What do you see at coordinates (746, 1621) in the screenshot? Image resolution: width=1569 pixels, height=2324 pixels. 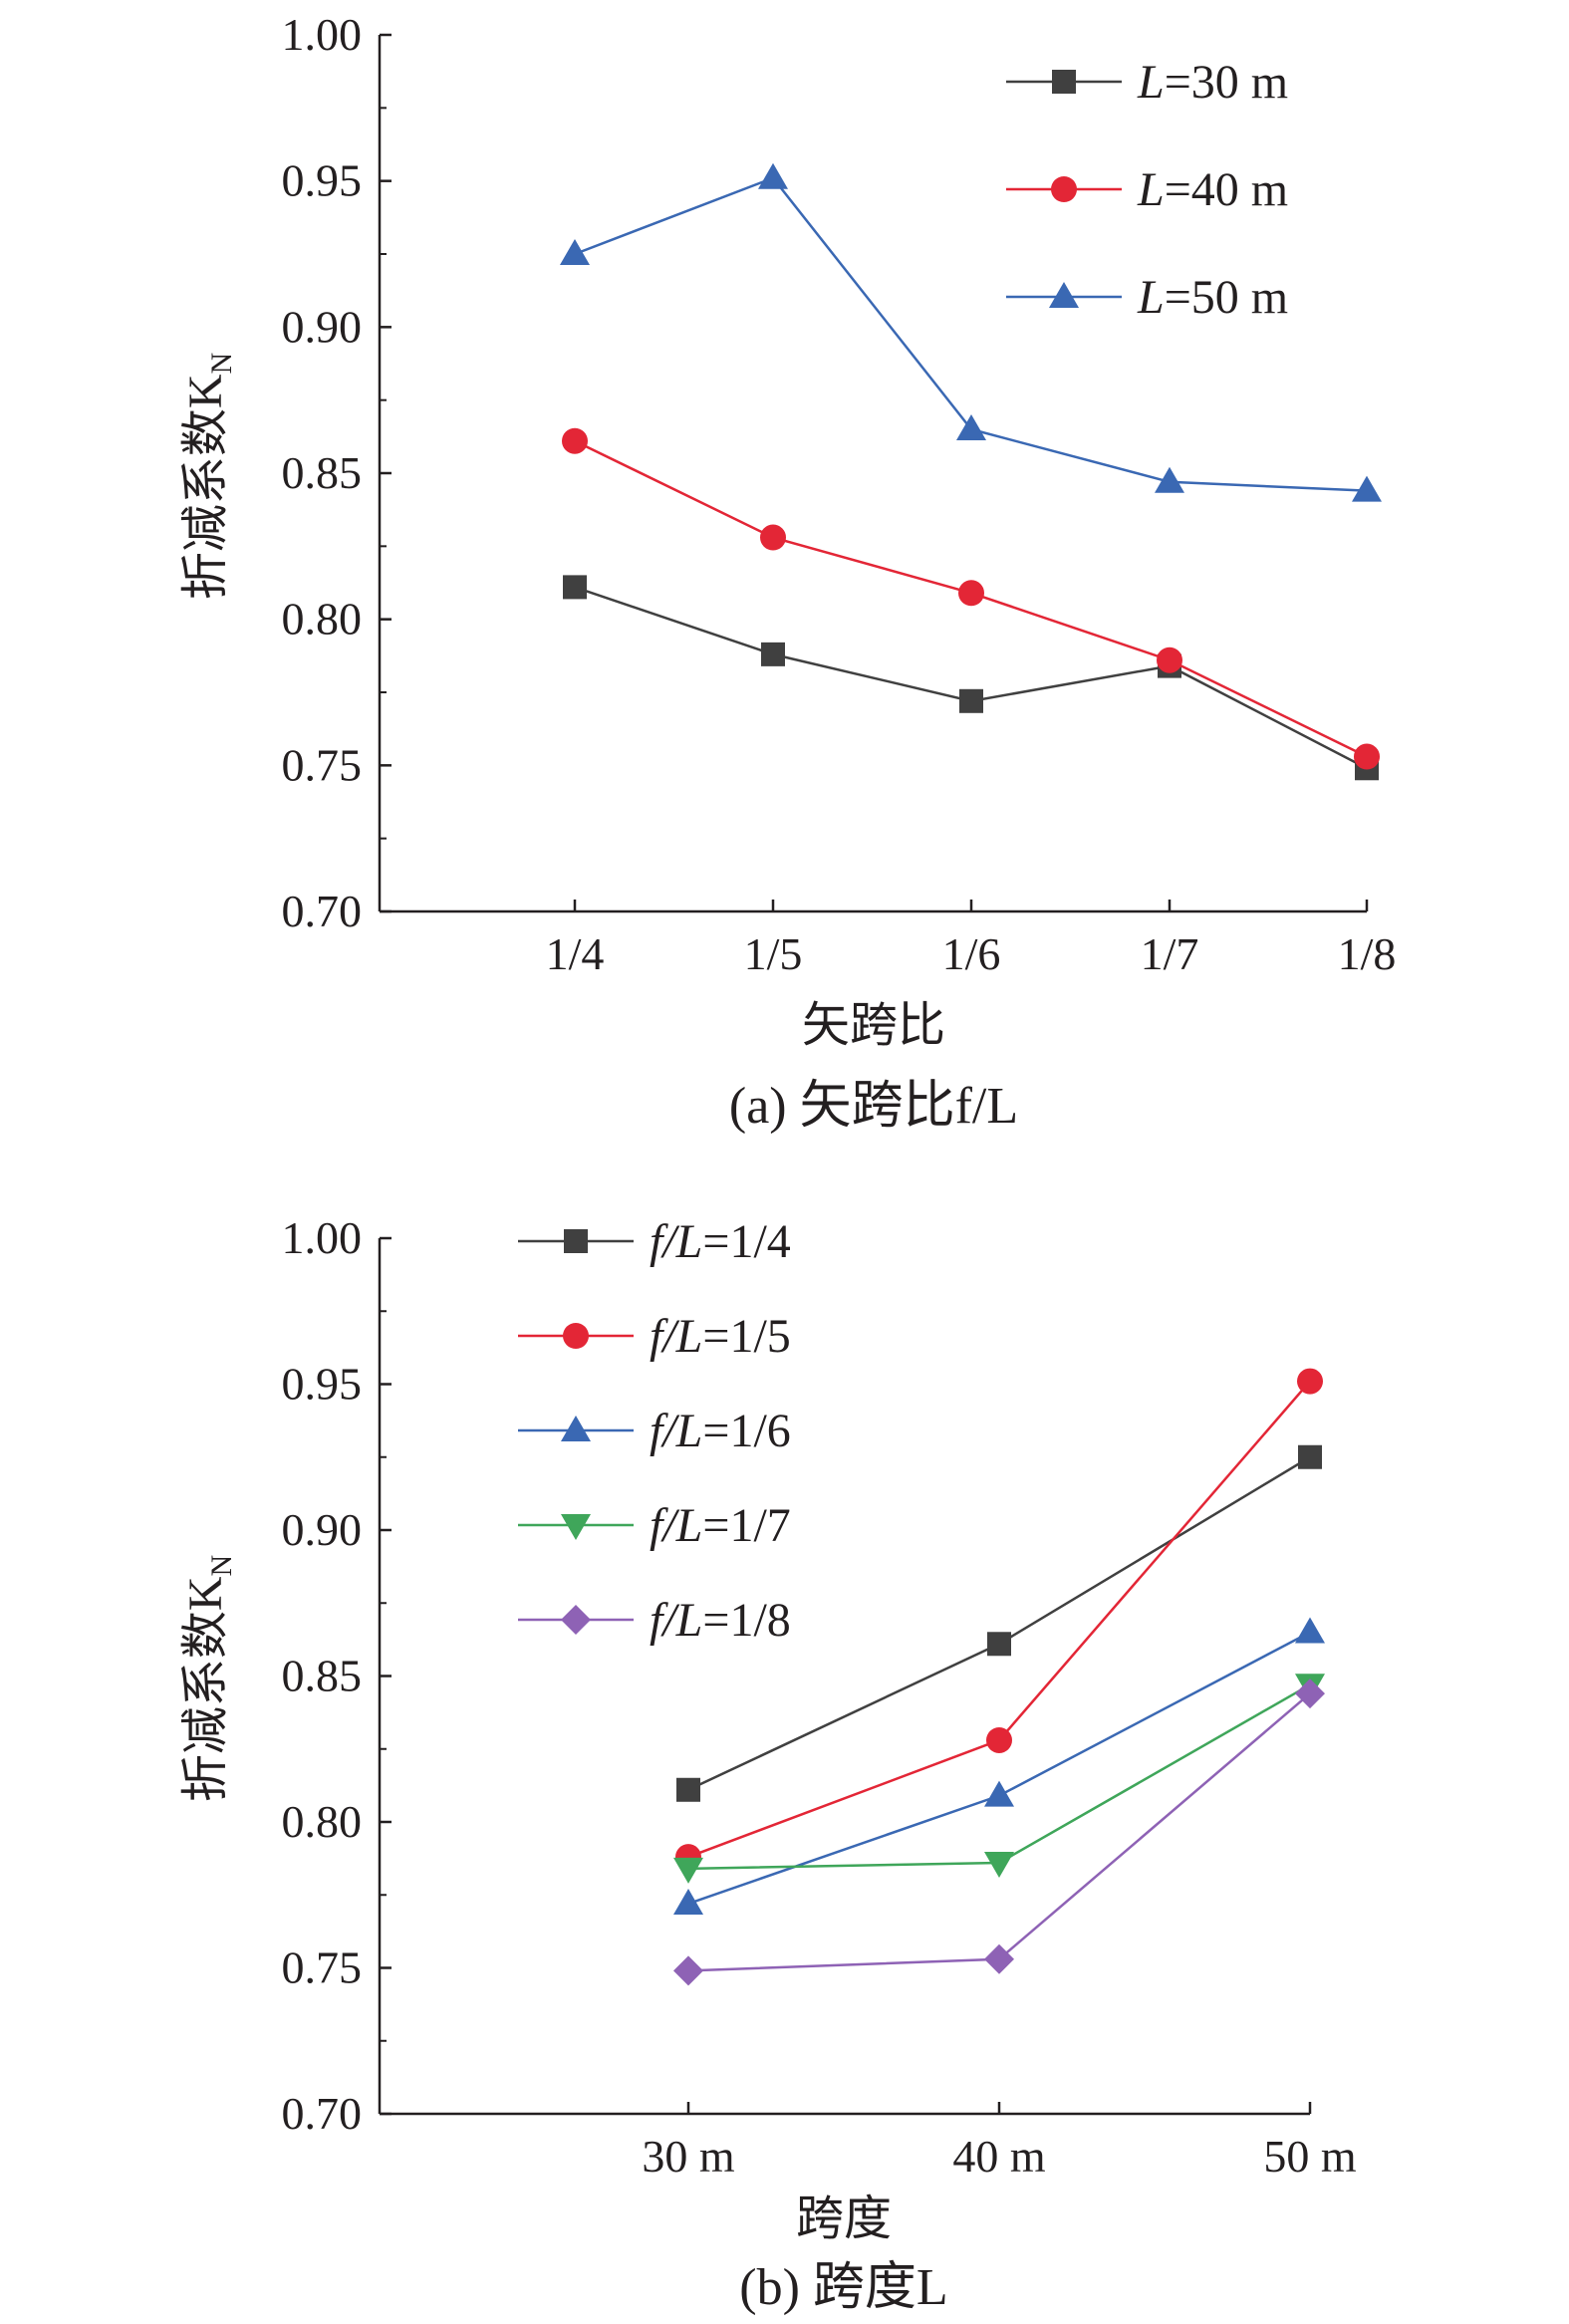 I see `legend-label-rest: =1/8` at bounding box center [746, 1621].